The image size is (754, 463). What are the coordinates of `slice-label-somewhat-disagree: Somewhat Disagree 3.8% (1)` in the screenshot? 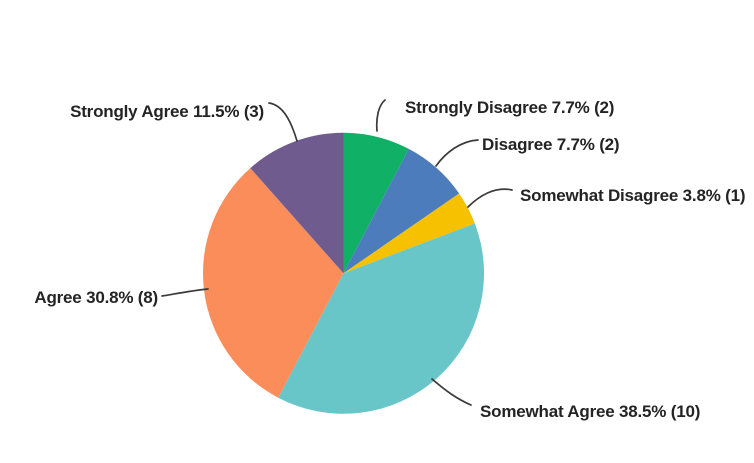 It's located at (633, 195).